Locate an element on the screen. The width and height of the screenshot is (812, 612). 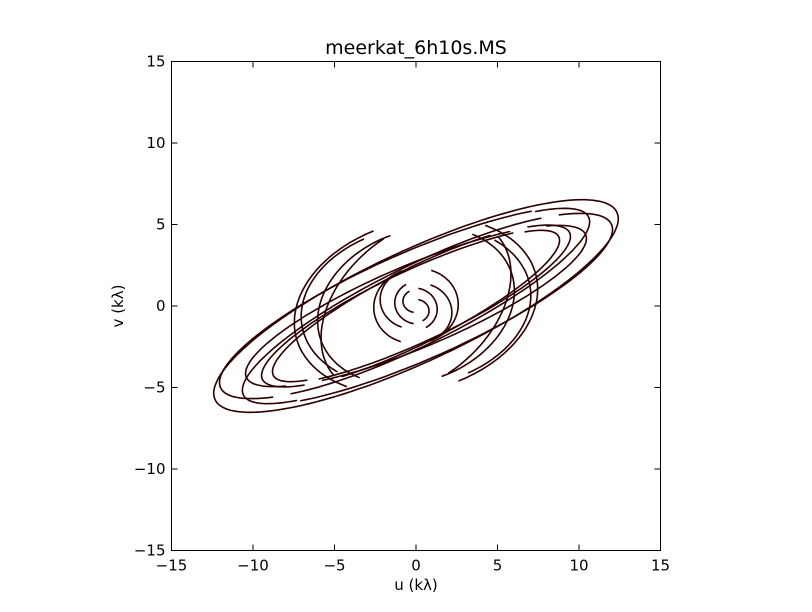
x-axis-label: u (kλ) is located at coordinates (416, 585).